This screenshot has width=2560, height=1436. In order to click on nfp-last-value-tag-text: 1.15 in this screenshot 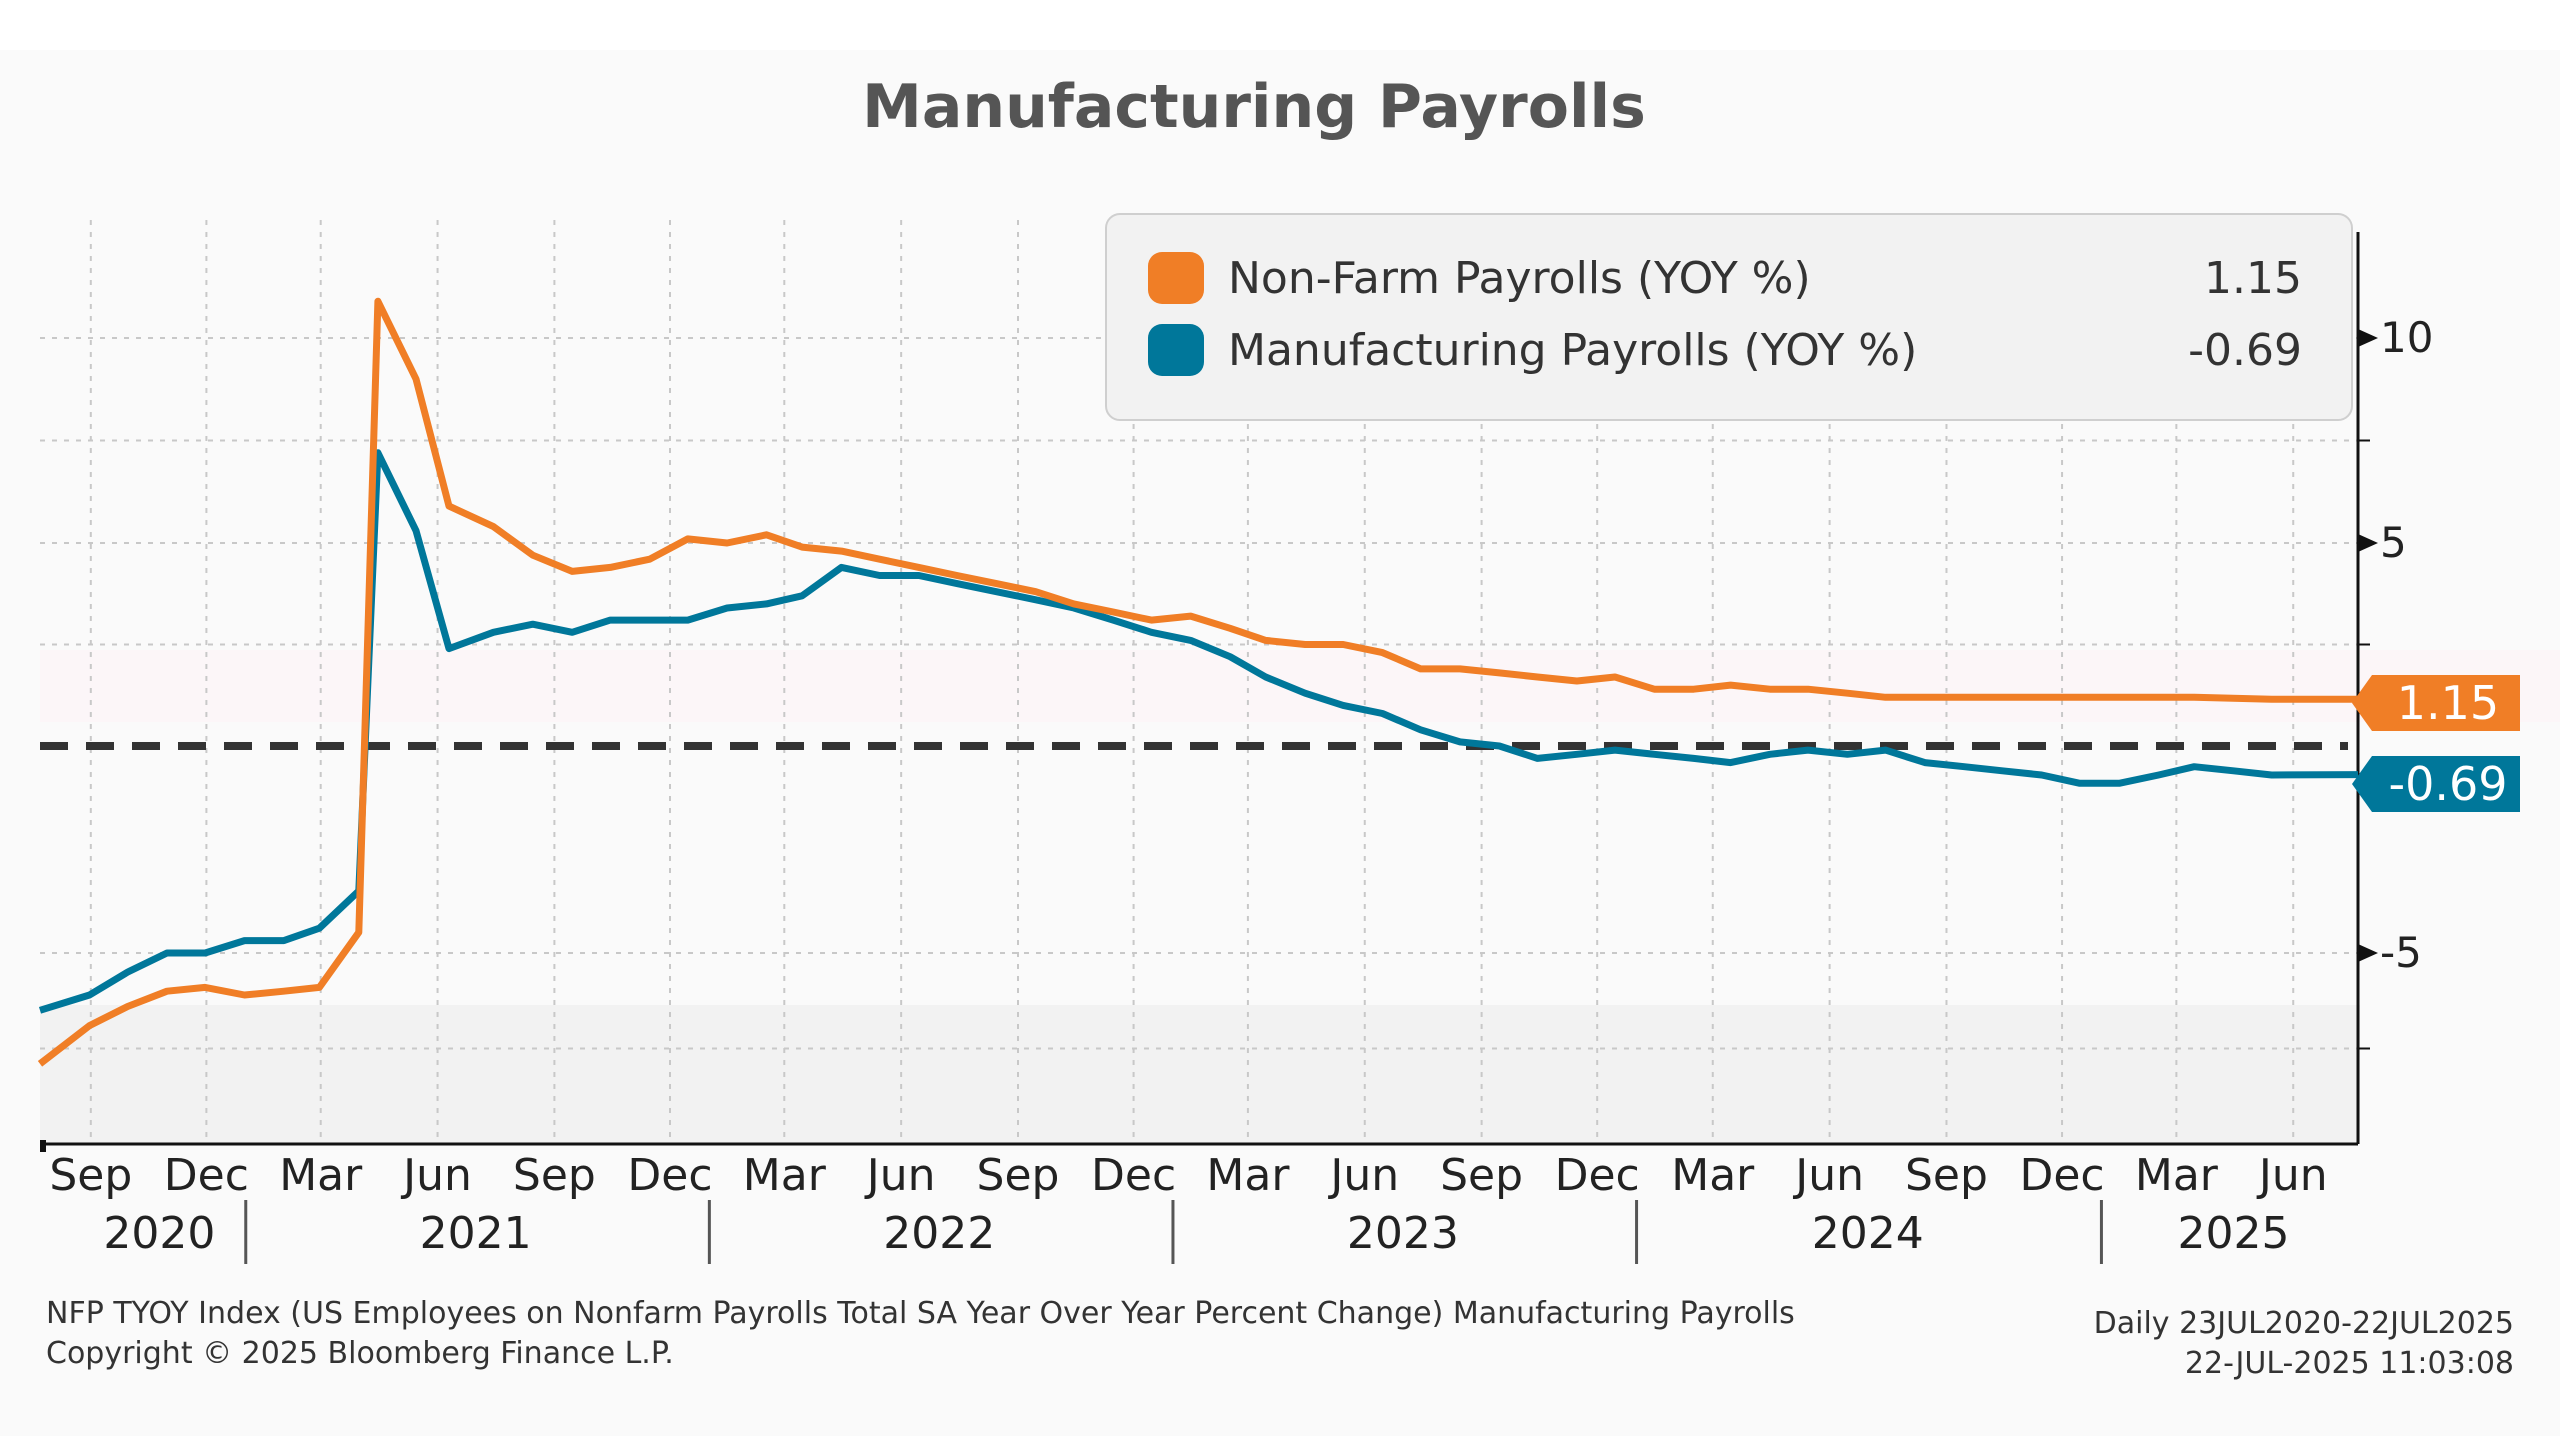, I will do `click(2448, 703)`.